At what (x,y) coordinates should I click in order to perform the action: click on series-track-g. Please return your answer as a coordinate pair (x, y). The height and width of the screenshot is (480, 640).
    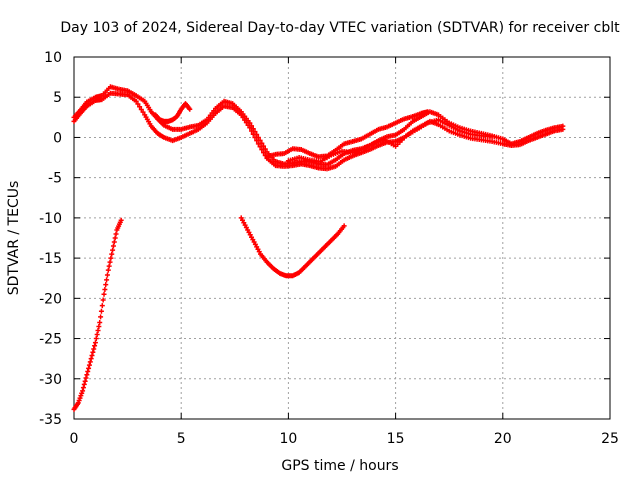
    Looking at the image, I should click on (292, 247).